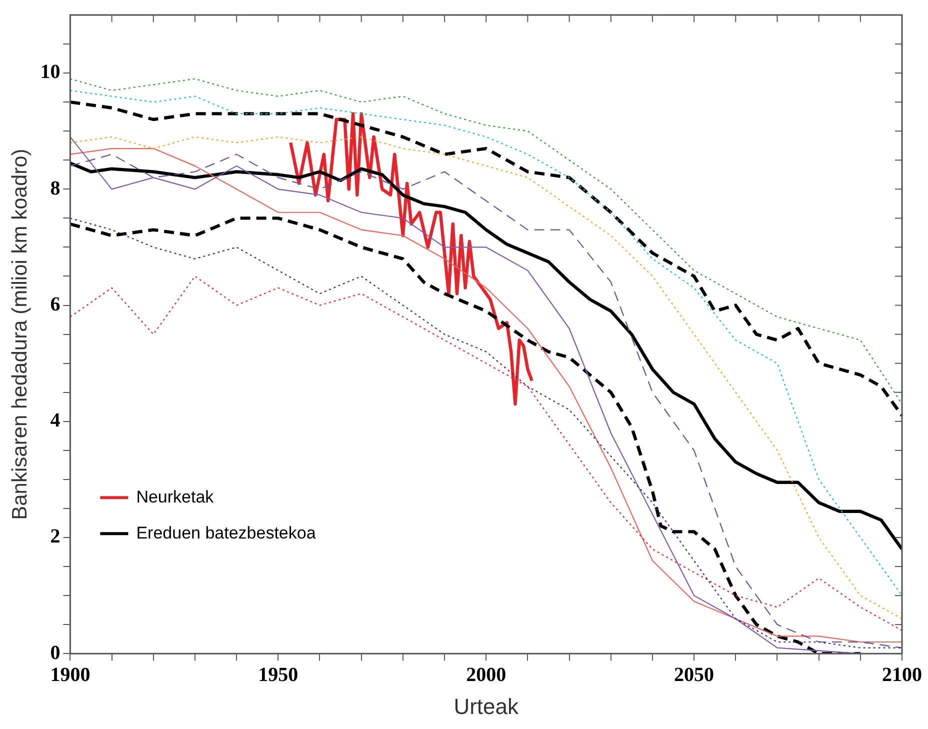  I want to click on y-tick-label: 8, so click(55, 188).